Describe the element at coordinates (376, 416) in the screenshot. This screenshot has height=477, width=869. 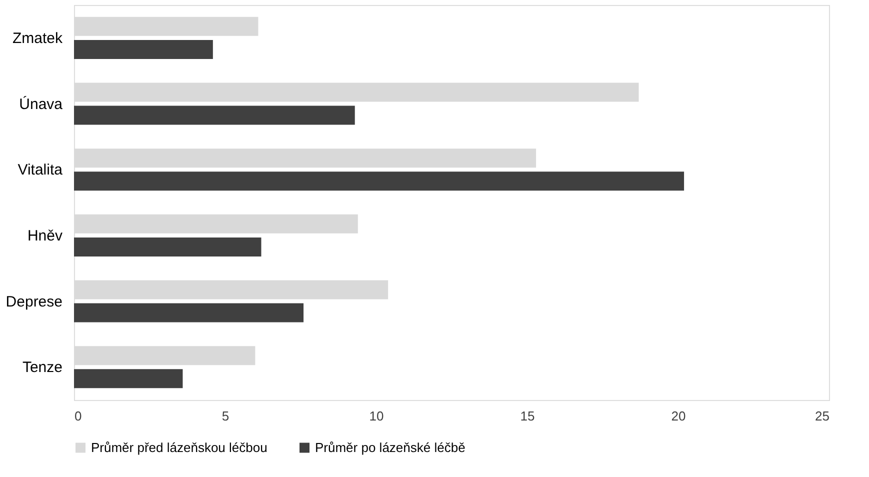
I see `x-tick-label: 10` at that location.